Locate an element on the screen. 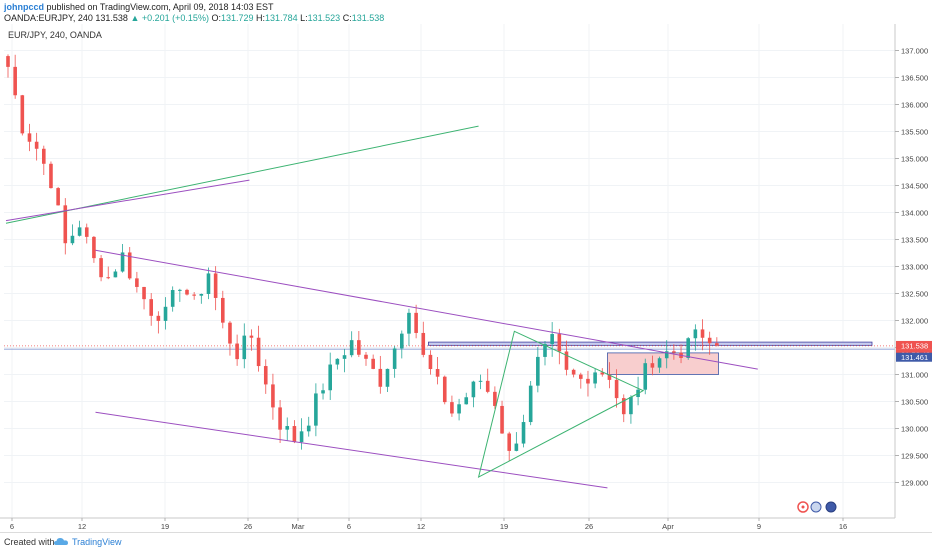  time-tick-label: 9 is located at coordinates (759, 526).